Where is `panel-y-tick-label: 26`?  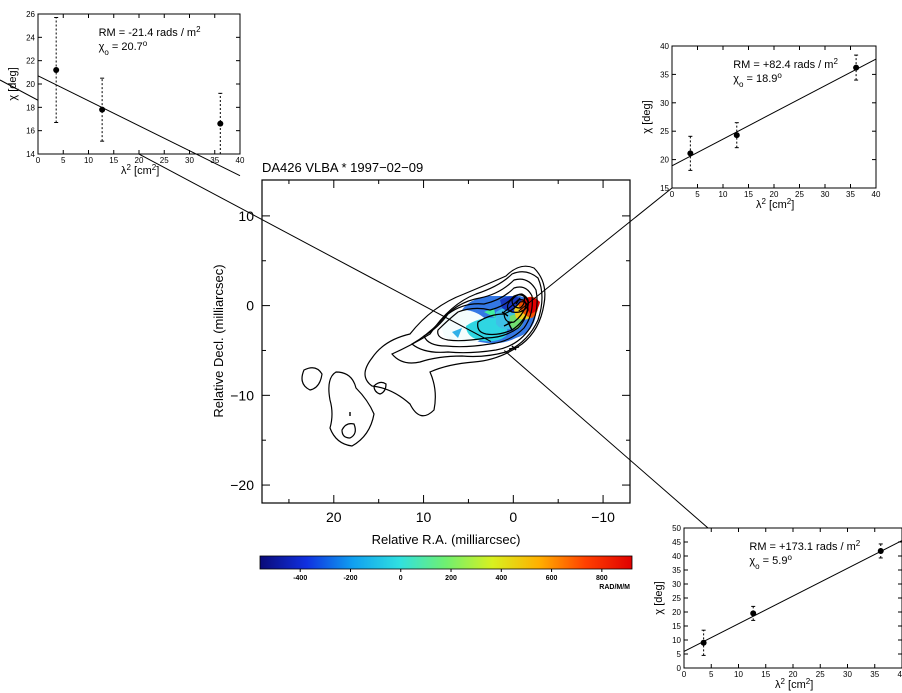
panel-y-tick-label: 26 is located at coordinates (30, 14).